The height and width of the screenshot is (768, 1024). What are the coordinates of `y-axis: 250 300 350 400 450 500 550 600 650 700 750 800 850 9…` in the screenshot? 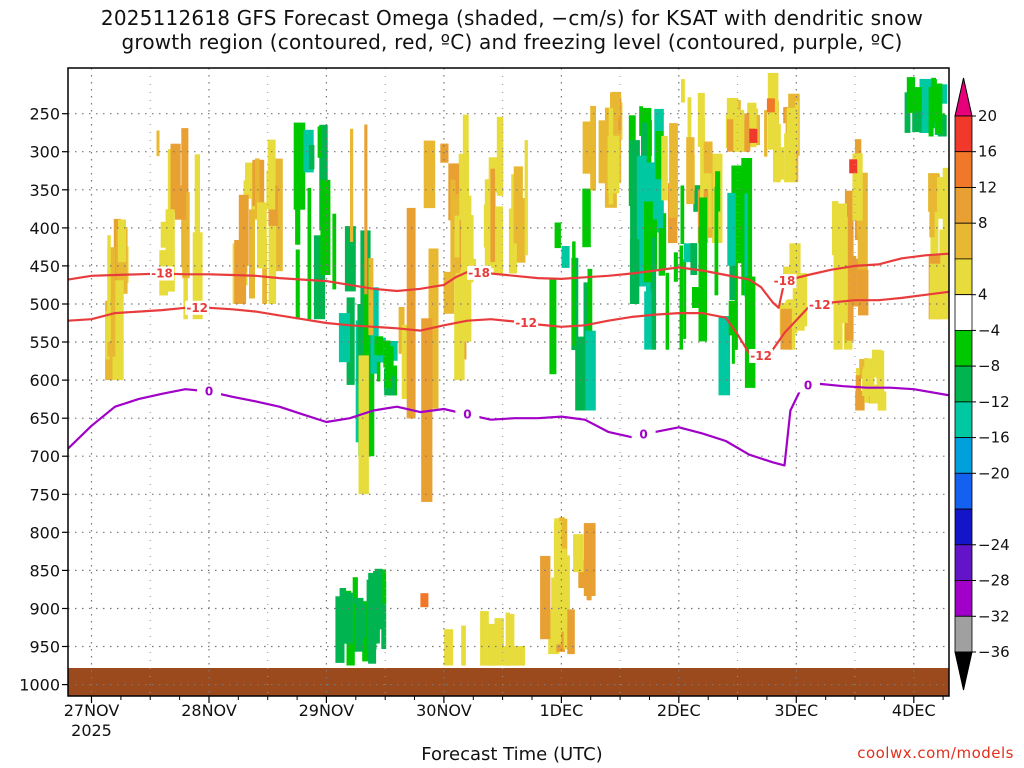 It's located at (43, 400).